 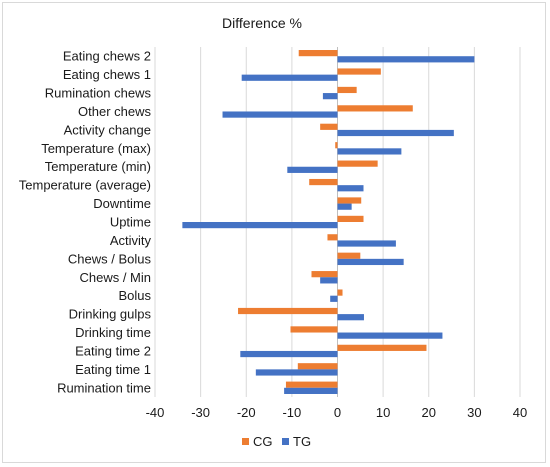 What do you see at coordinates (113, 350) in the screenshot?
I see `category-label: Eating time 2` at bounding box center [113, 350].